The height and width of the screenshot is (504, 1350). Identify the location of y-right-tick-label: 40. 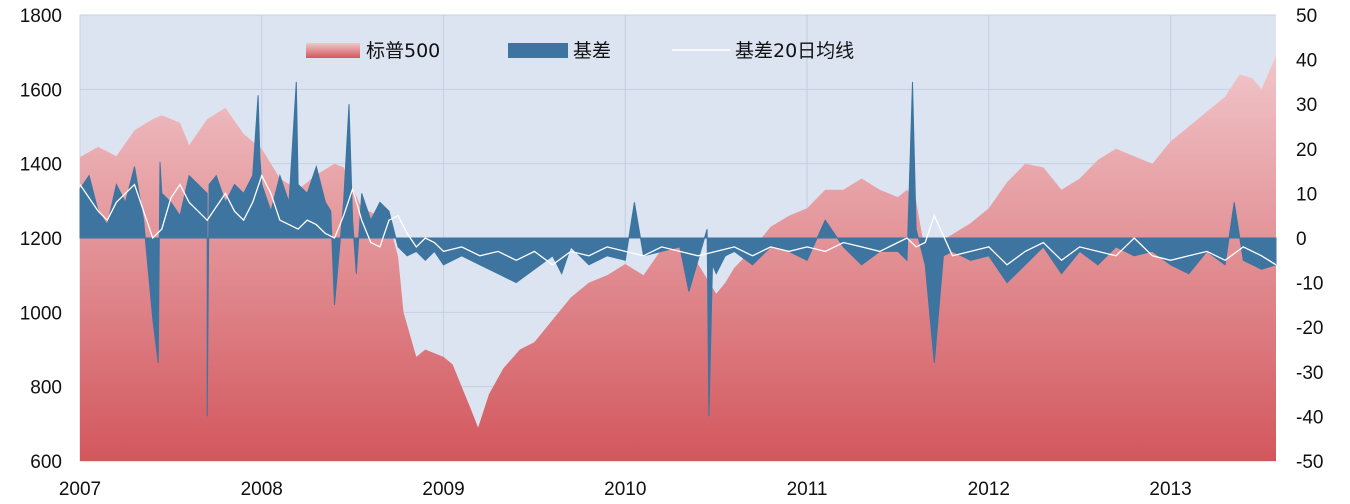
(1306, 61).